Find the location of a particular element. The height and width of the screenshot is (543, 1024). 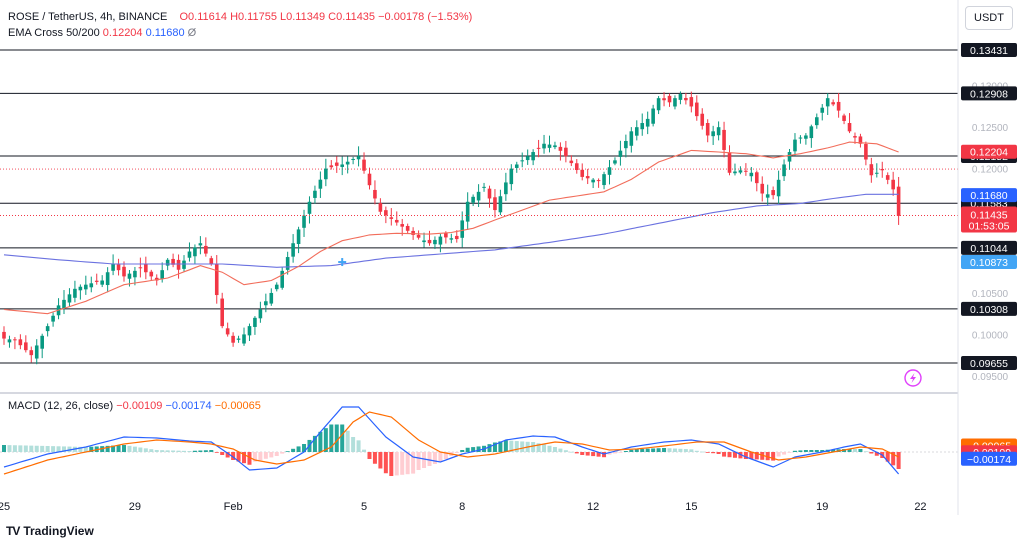

ema-legend: EMA Cross 50/200 0.12204 0.11680 Ø is located at coordinates (102, 33).